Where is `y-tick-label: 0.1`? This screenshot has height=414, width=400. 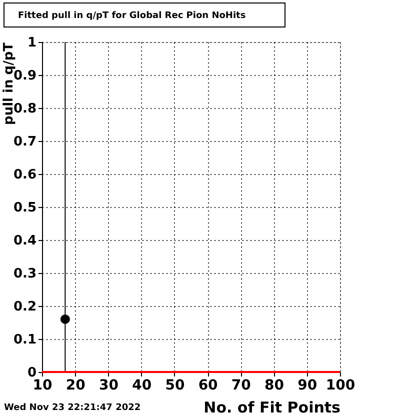
y-tick-label: 0.1 is located at coordinates (24, 340).